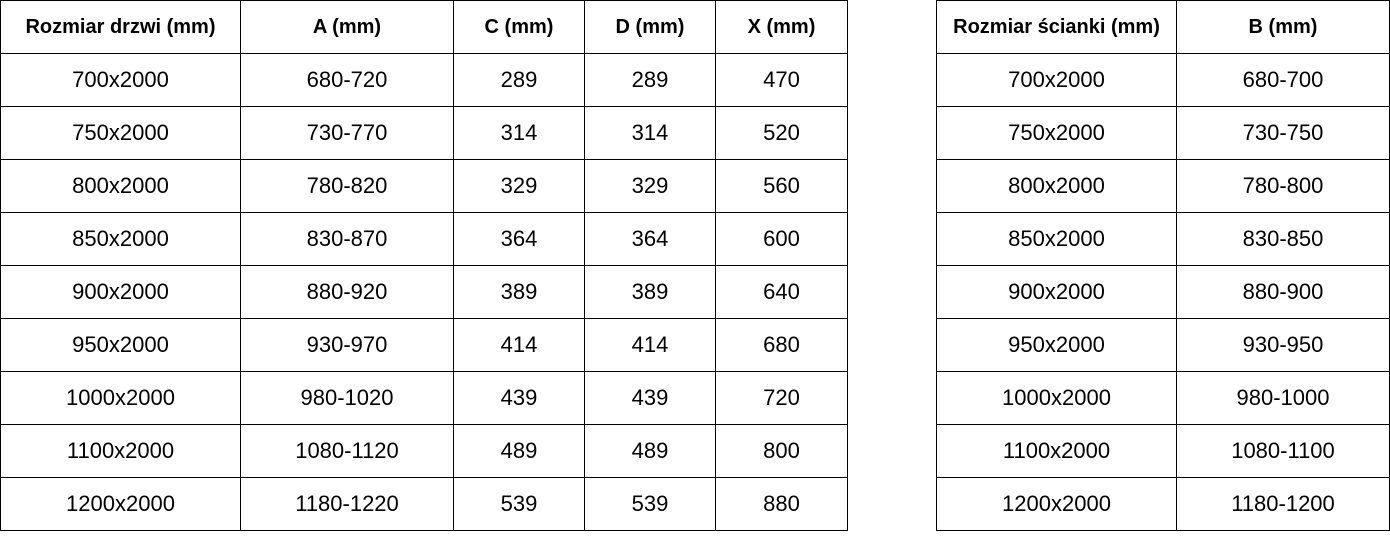  Describe the element at coordinates (781, 292) in the screenshot. I see `table-cell: 640` at that location.